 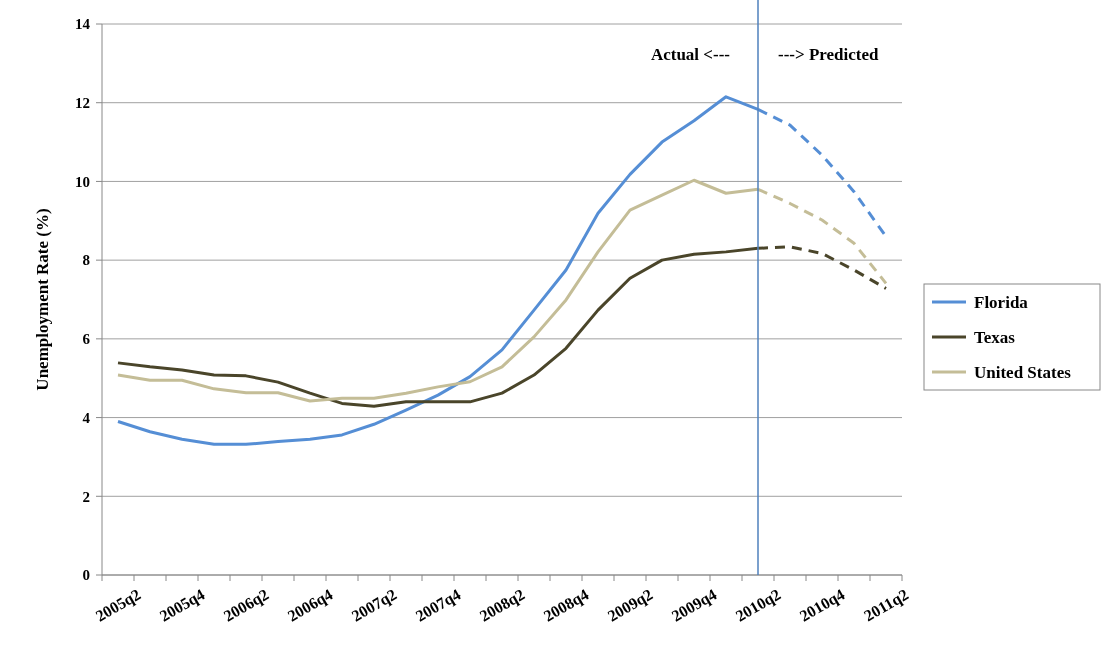 I want to click on y-tick-label: 0, so click(x=86, y=575).